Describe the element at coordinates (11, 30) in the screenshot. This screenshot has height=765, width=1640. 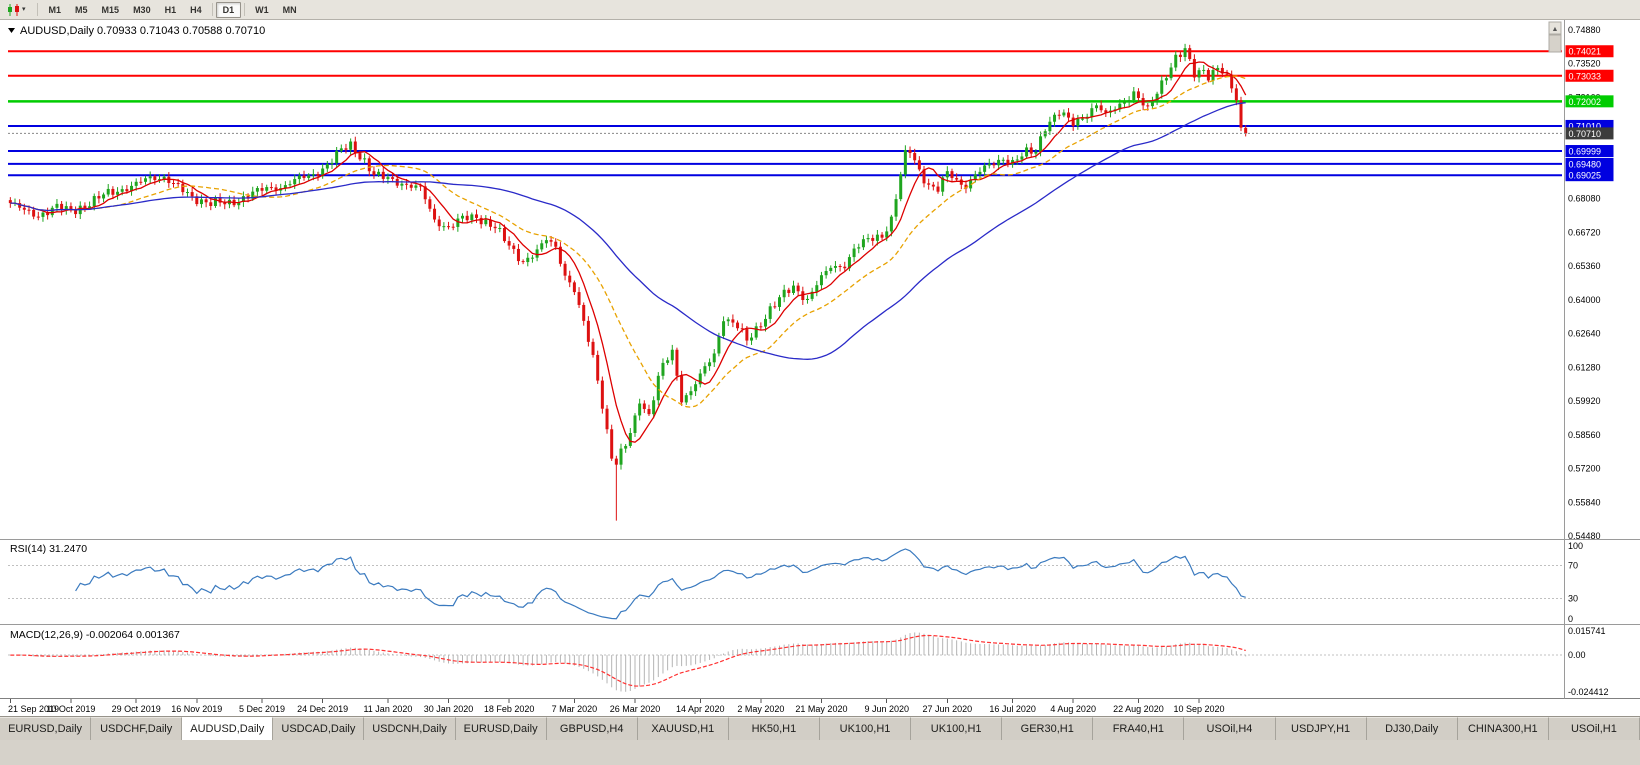
I see `symbol-collapse-triangle` at that location.